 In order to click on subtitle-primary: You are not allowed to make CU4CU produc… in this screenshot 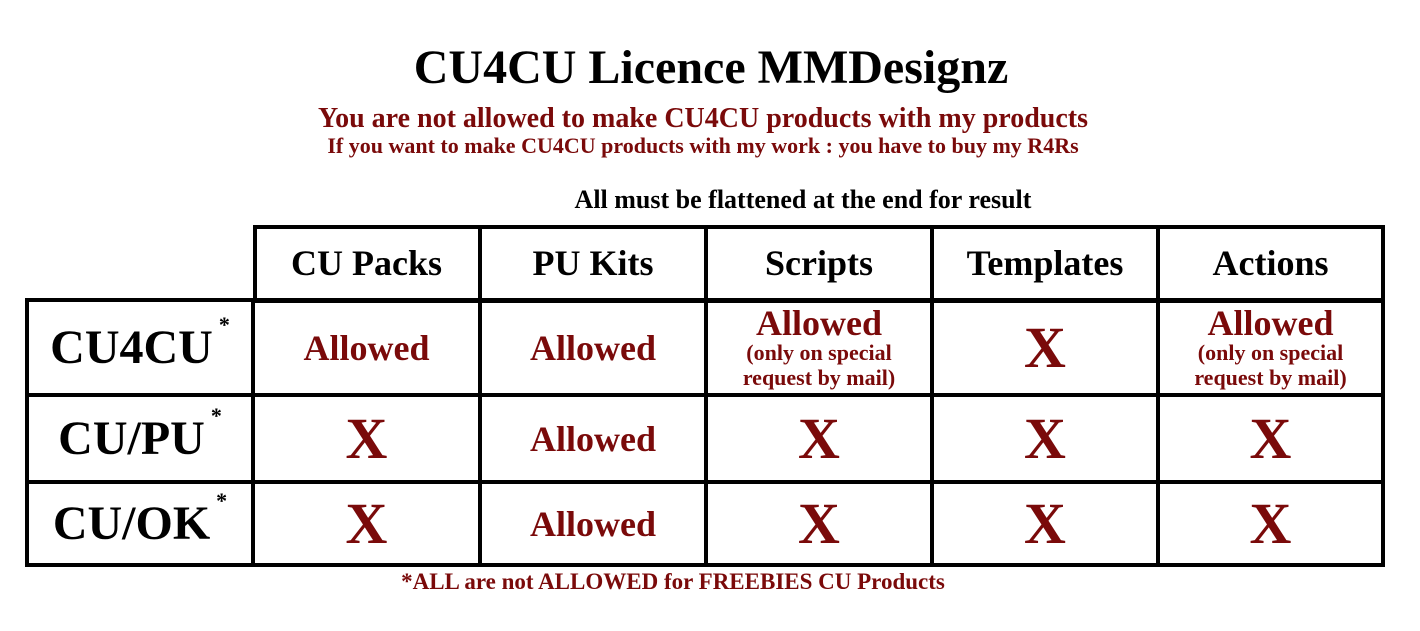, I will do `click(703, 118)`.